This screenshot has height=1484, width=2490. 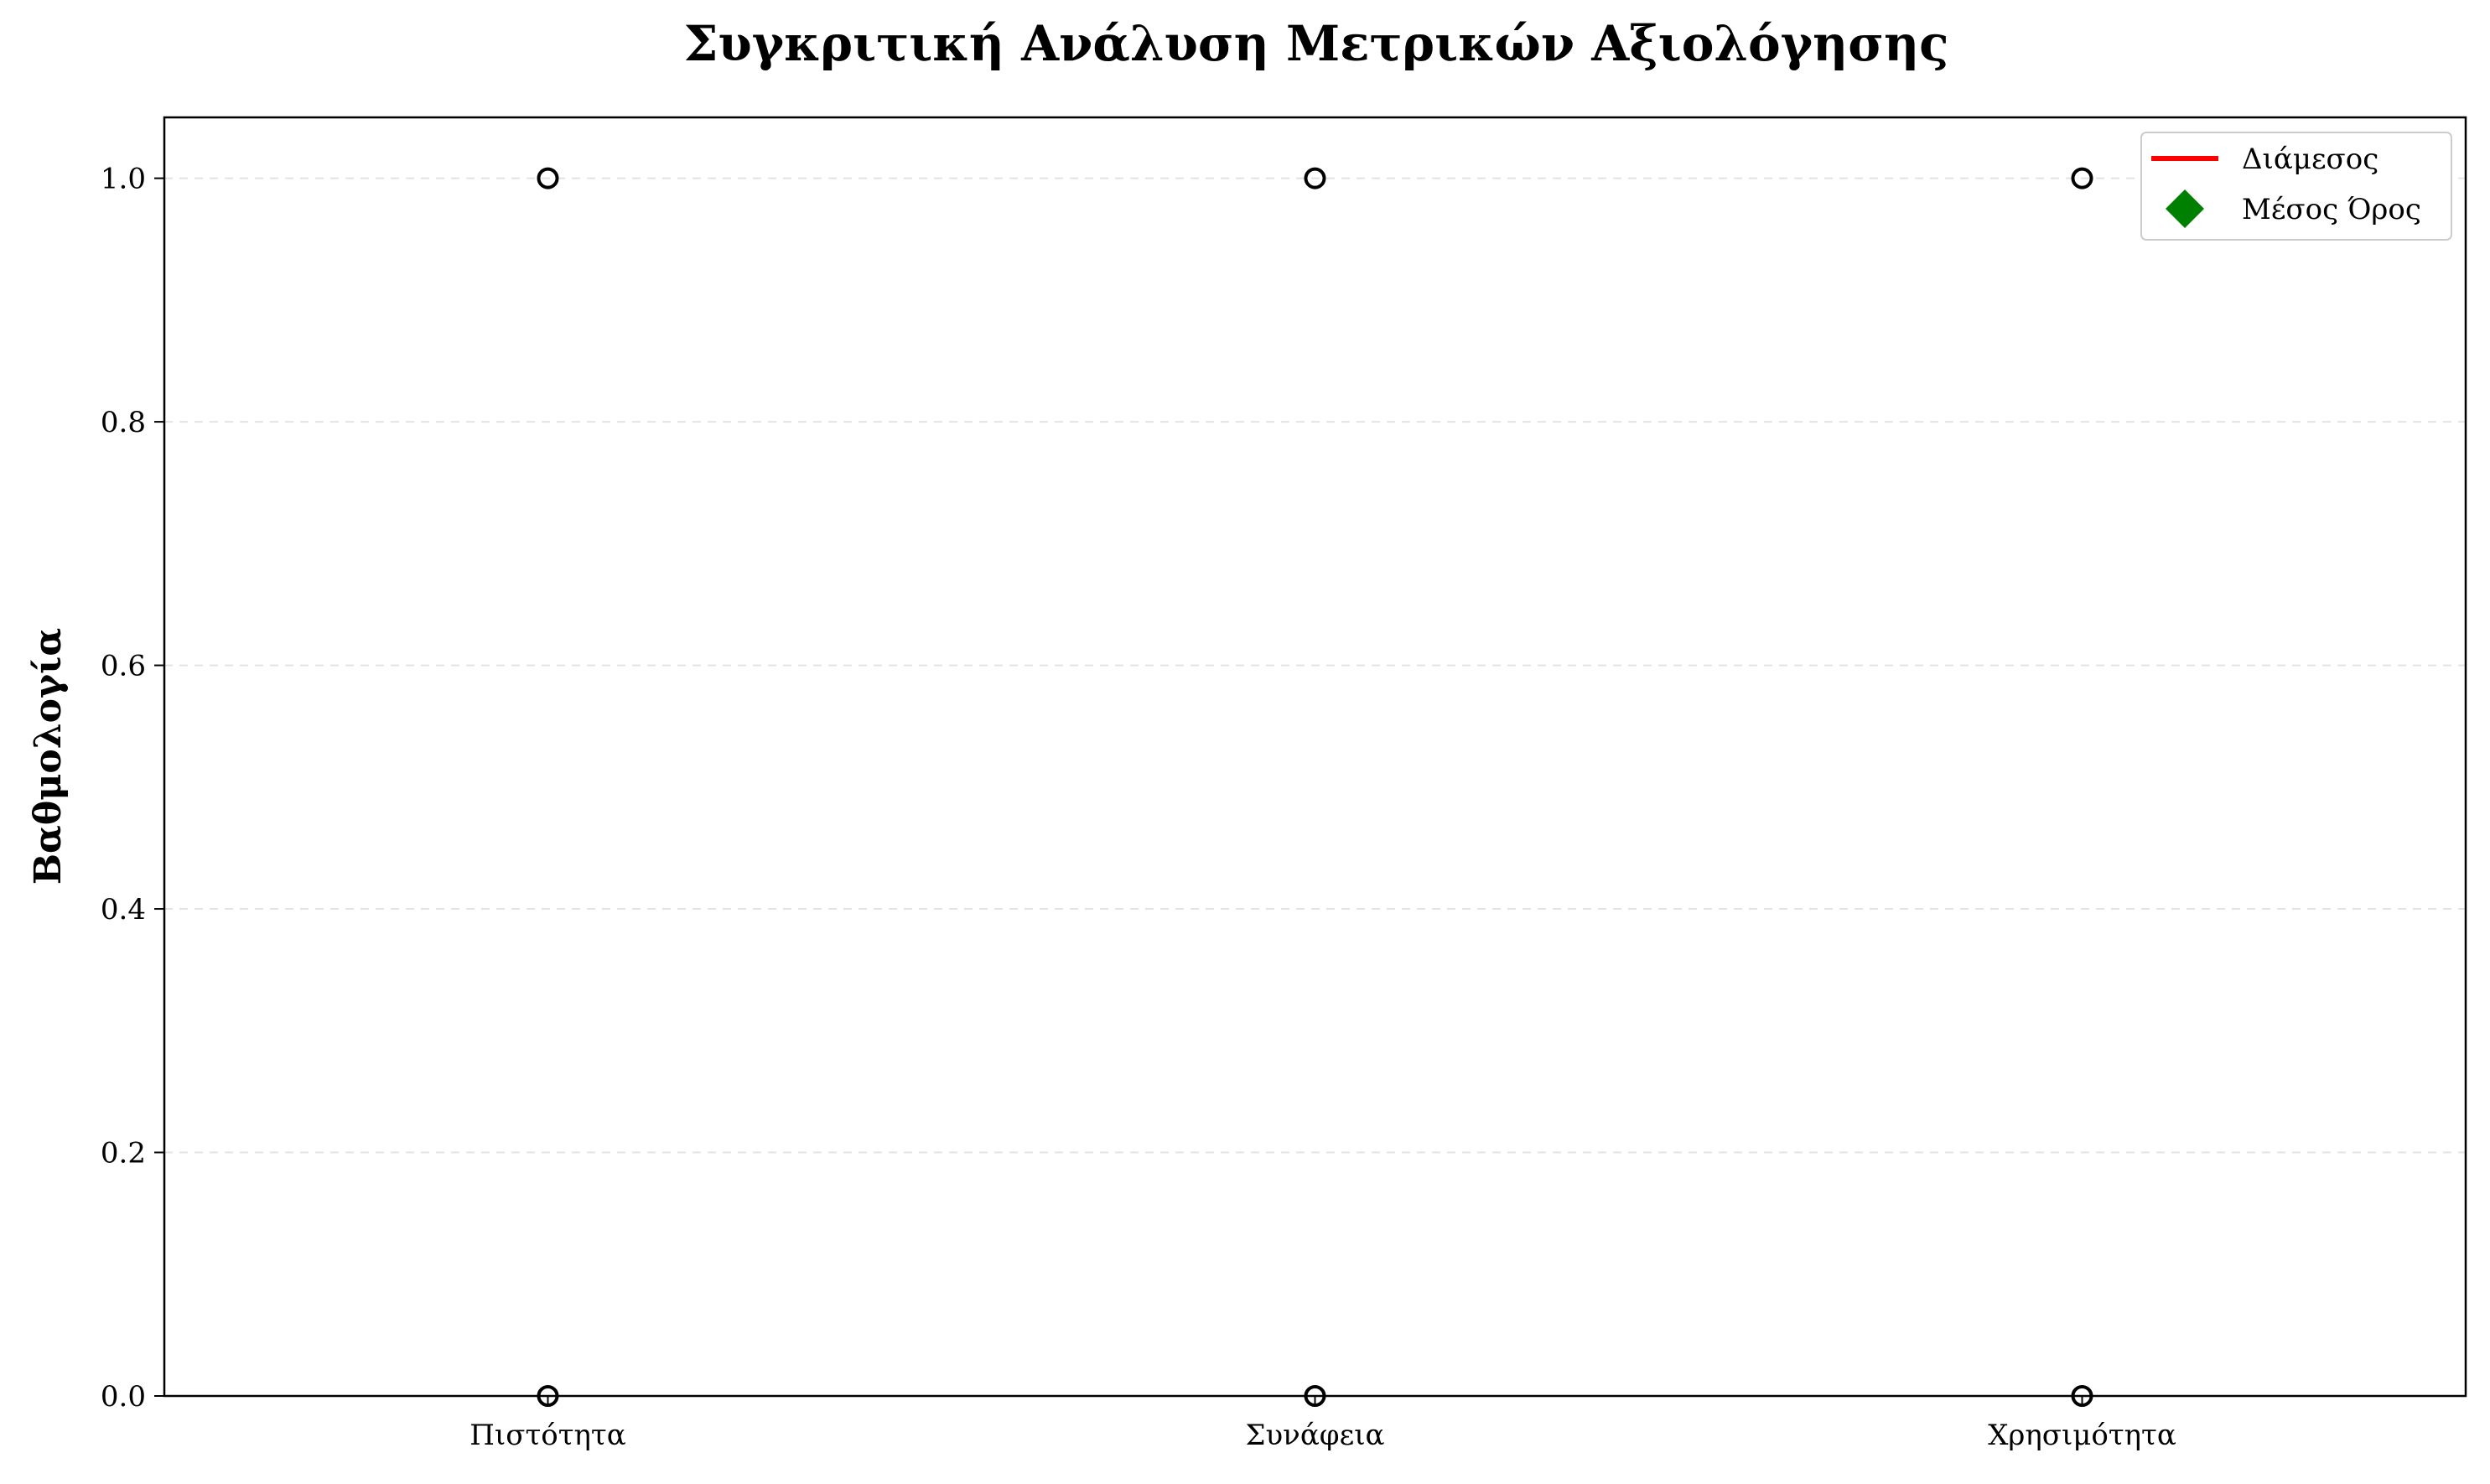 What do you see at coordinates (123, 1153) in the screenshot?
I see `y-tick-label: 0.2` at bounding box center [123, 1153].